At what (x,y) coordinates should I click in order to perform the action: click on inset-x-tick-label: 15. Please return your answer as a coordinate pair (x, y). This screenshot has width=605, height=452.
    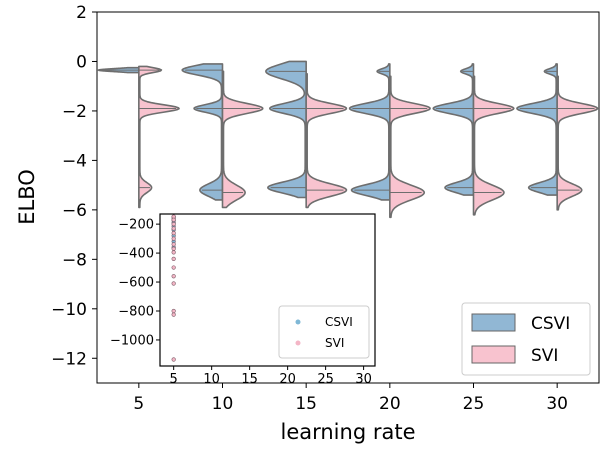
    Looking at the image, I should click on (249, 379).